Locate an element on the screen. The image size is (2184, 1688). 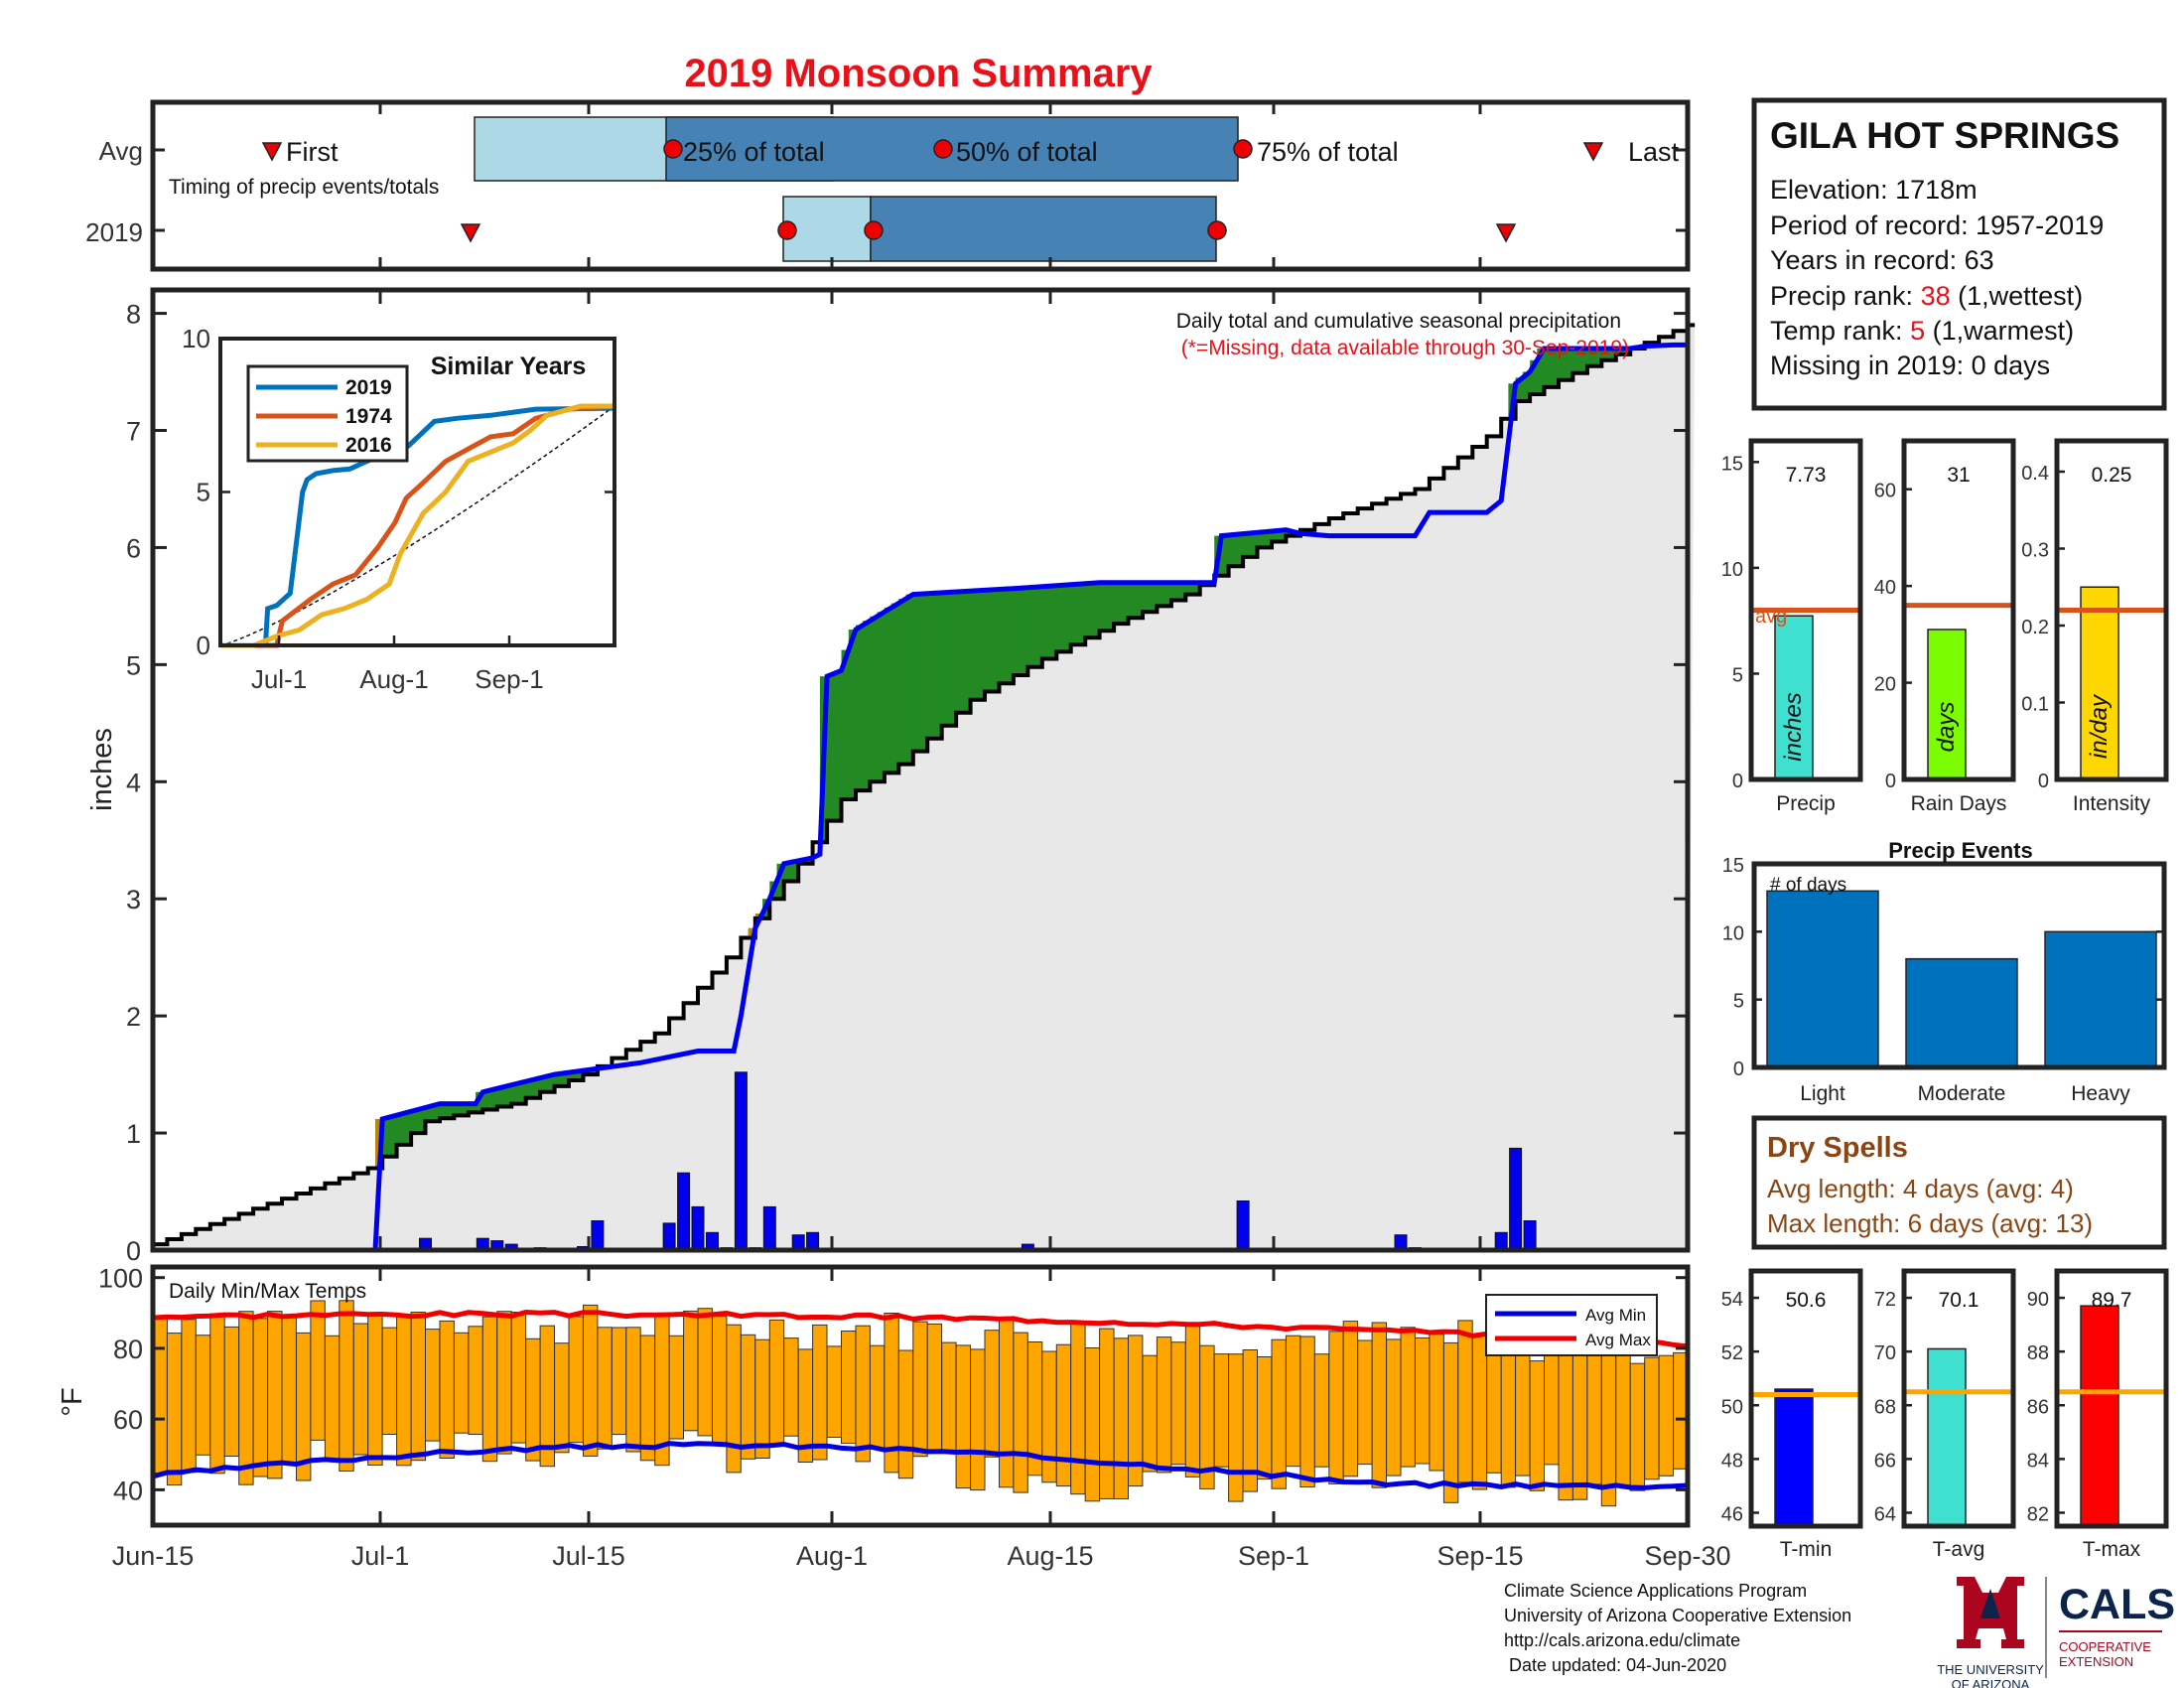
event-category-label: Light is located at coordinates (1822, 1093).